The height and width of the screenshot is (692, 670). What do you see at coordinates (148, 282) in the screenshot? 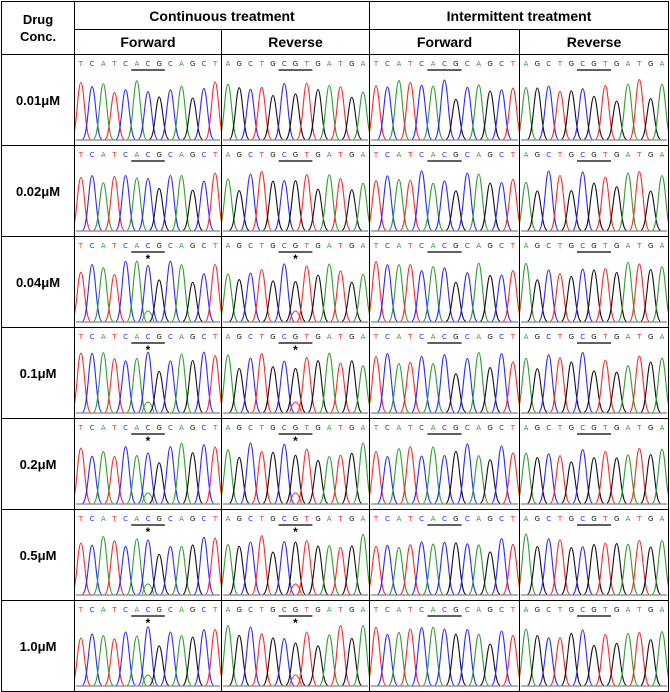
I see `chromatogram-cell: T C A T C A C G C A G C T *` at bounding box center [148, 282].